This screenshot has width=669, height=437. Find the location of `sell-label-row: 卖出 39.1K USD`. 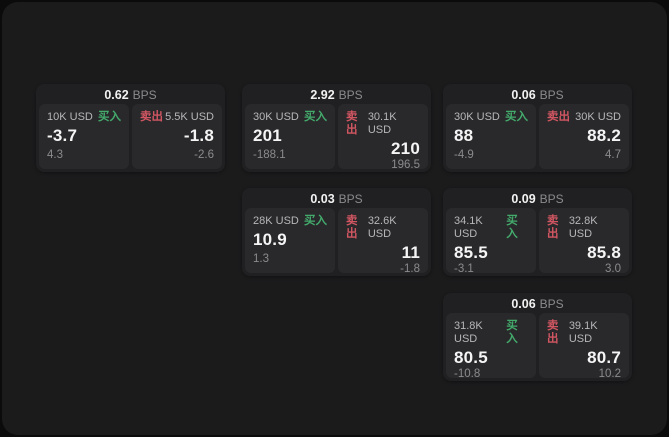

sell-label-row: 卖出 39.1K USD is located at coordinates (584, 333).